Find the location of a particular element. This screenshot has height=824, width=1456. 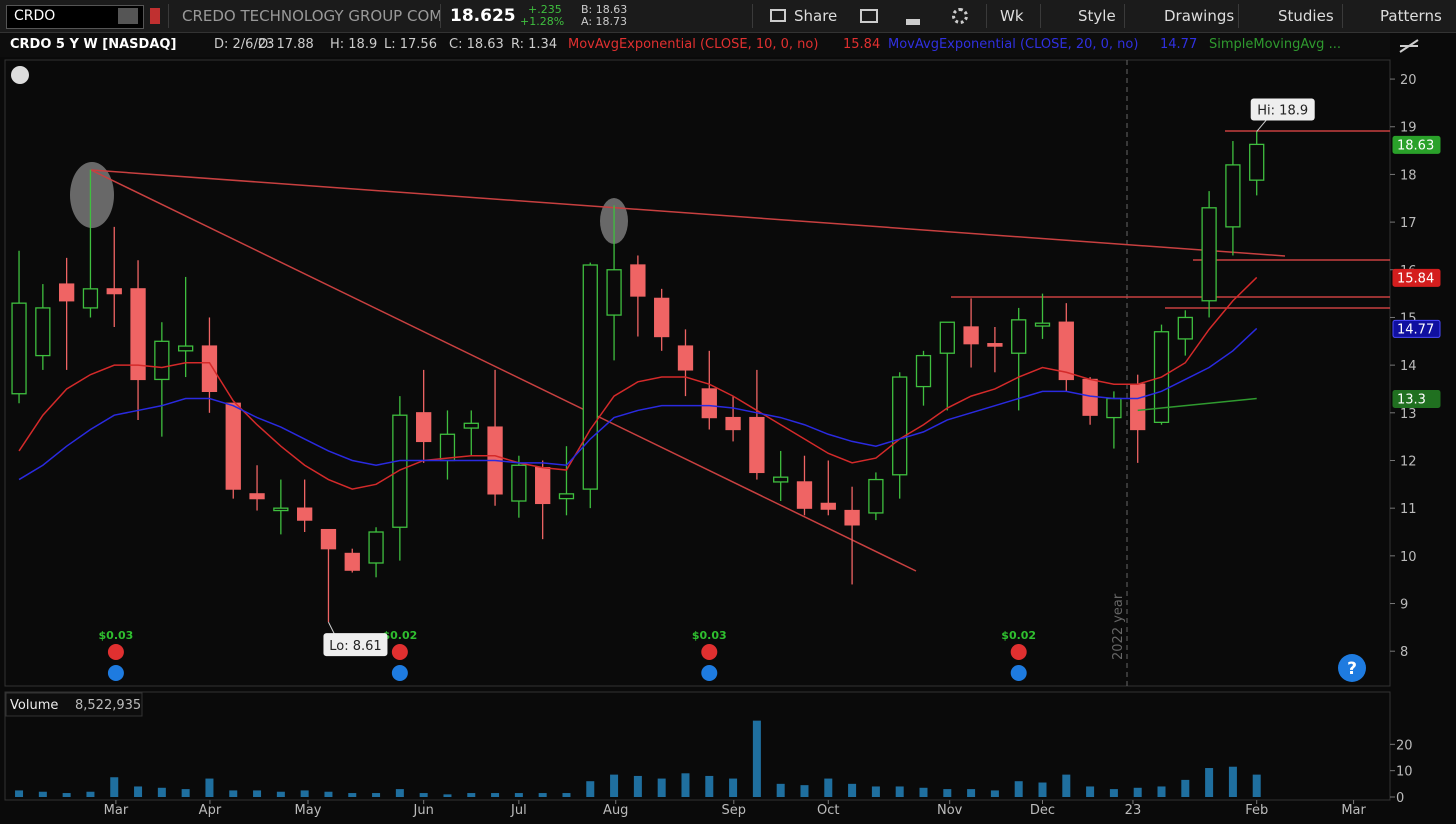

dropdown is located at coordinates (128, 16).